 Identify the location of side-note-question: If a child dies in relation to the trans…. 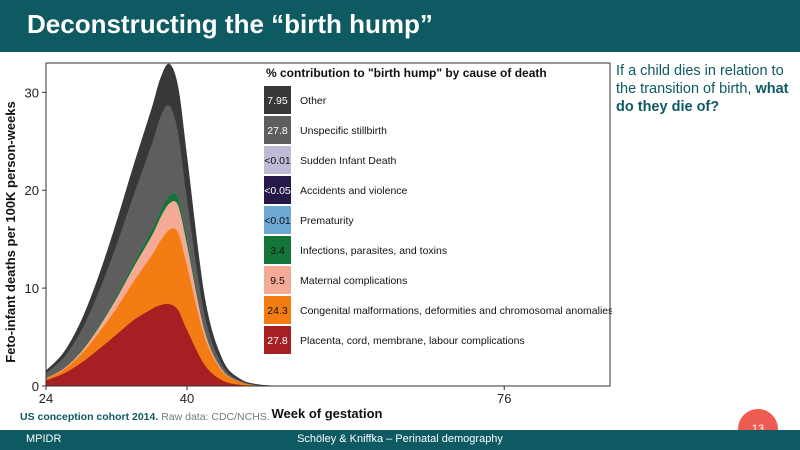
(700, 80).